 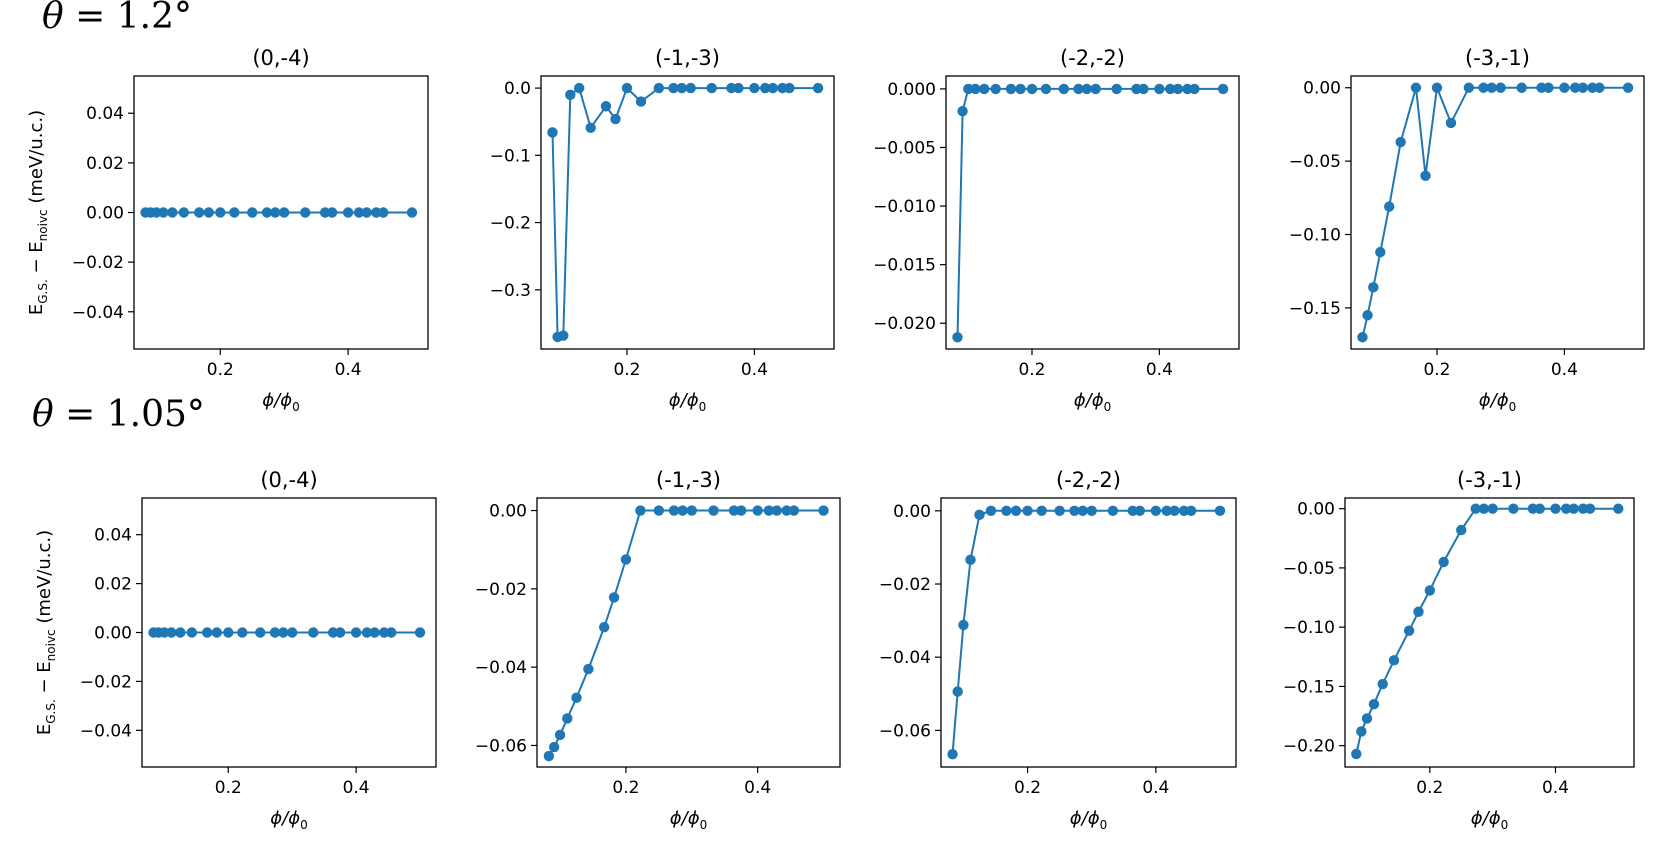 I want to click on y-tick-label: −0.005, so click(x=904, y=148).